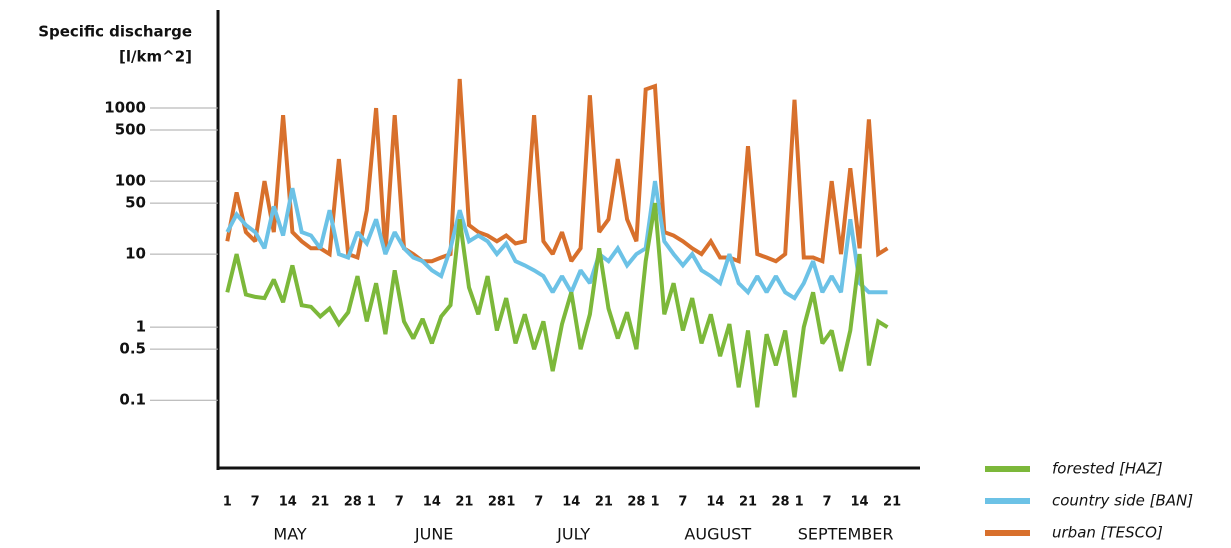 This screenshot has width=1231, height=548. I want to click on y-tick-label: 50, so click(135, 203).